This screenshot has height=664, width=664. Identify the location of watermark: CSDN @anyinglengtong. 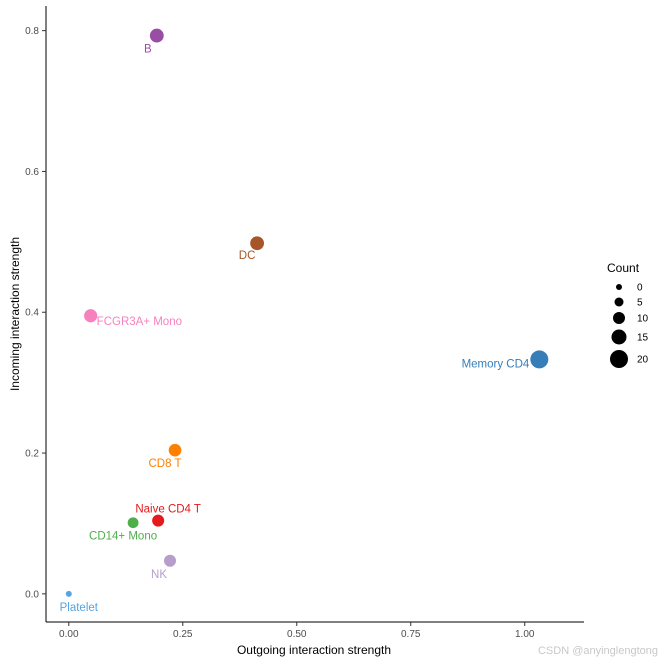
(598, 651).